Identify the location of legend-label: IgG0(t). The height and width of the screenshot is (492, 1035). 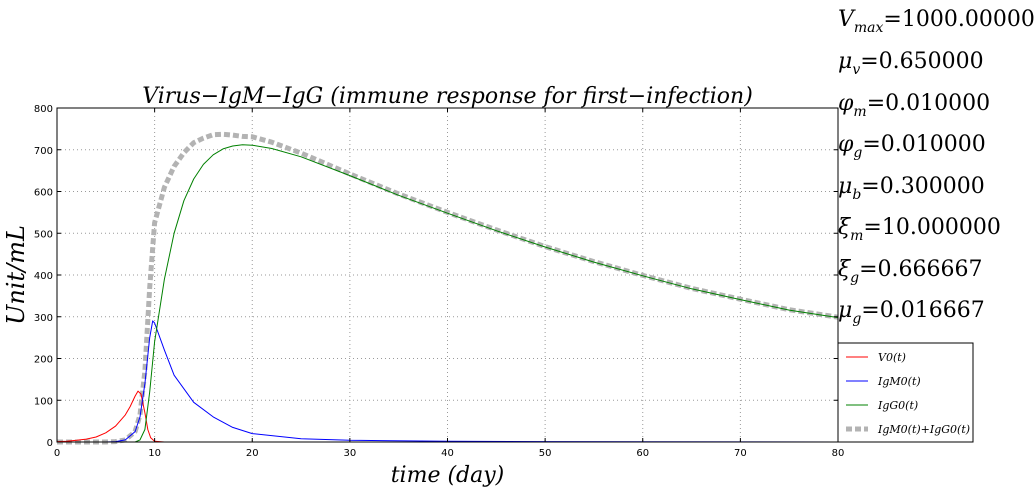
(897, 405).